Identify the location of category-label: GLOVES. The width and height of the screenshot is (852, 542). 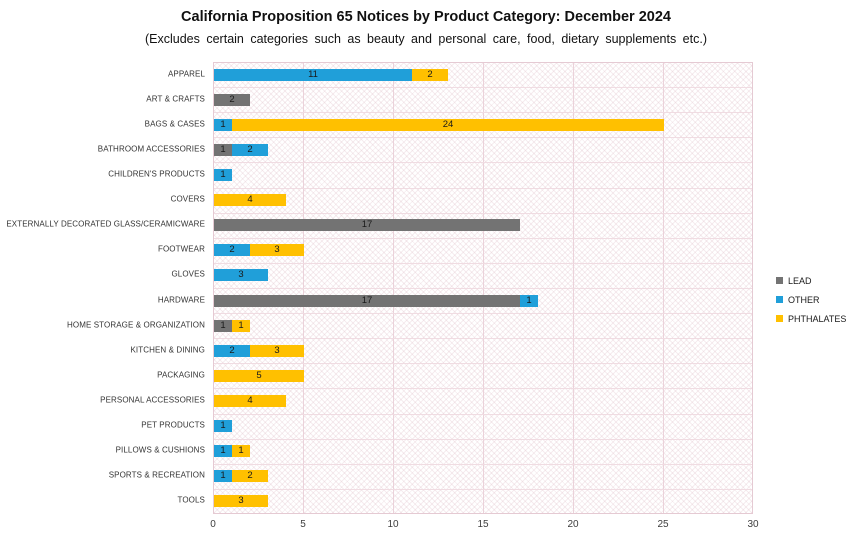
(188, 274).